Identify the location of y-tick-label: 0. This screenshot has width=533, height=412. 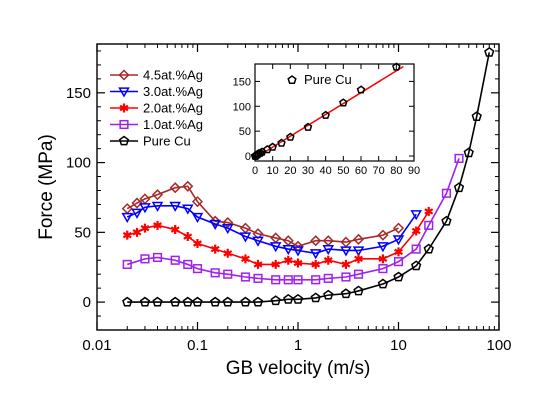
(87, 302).